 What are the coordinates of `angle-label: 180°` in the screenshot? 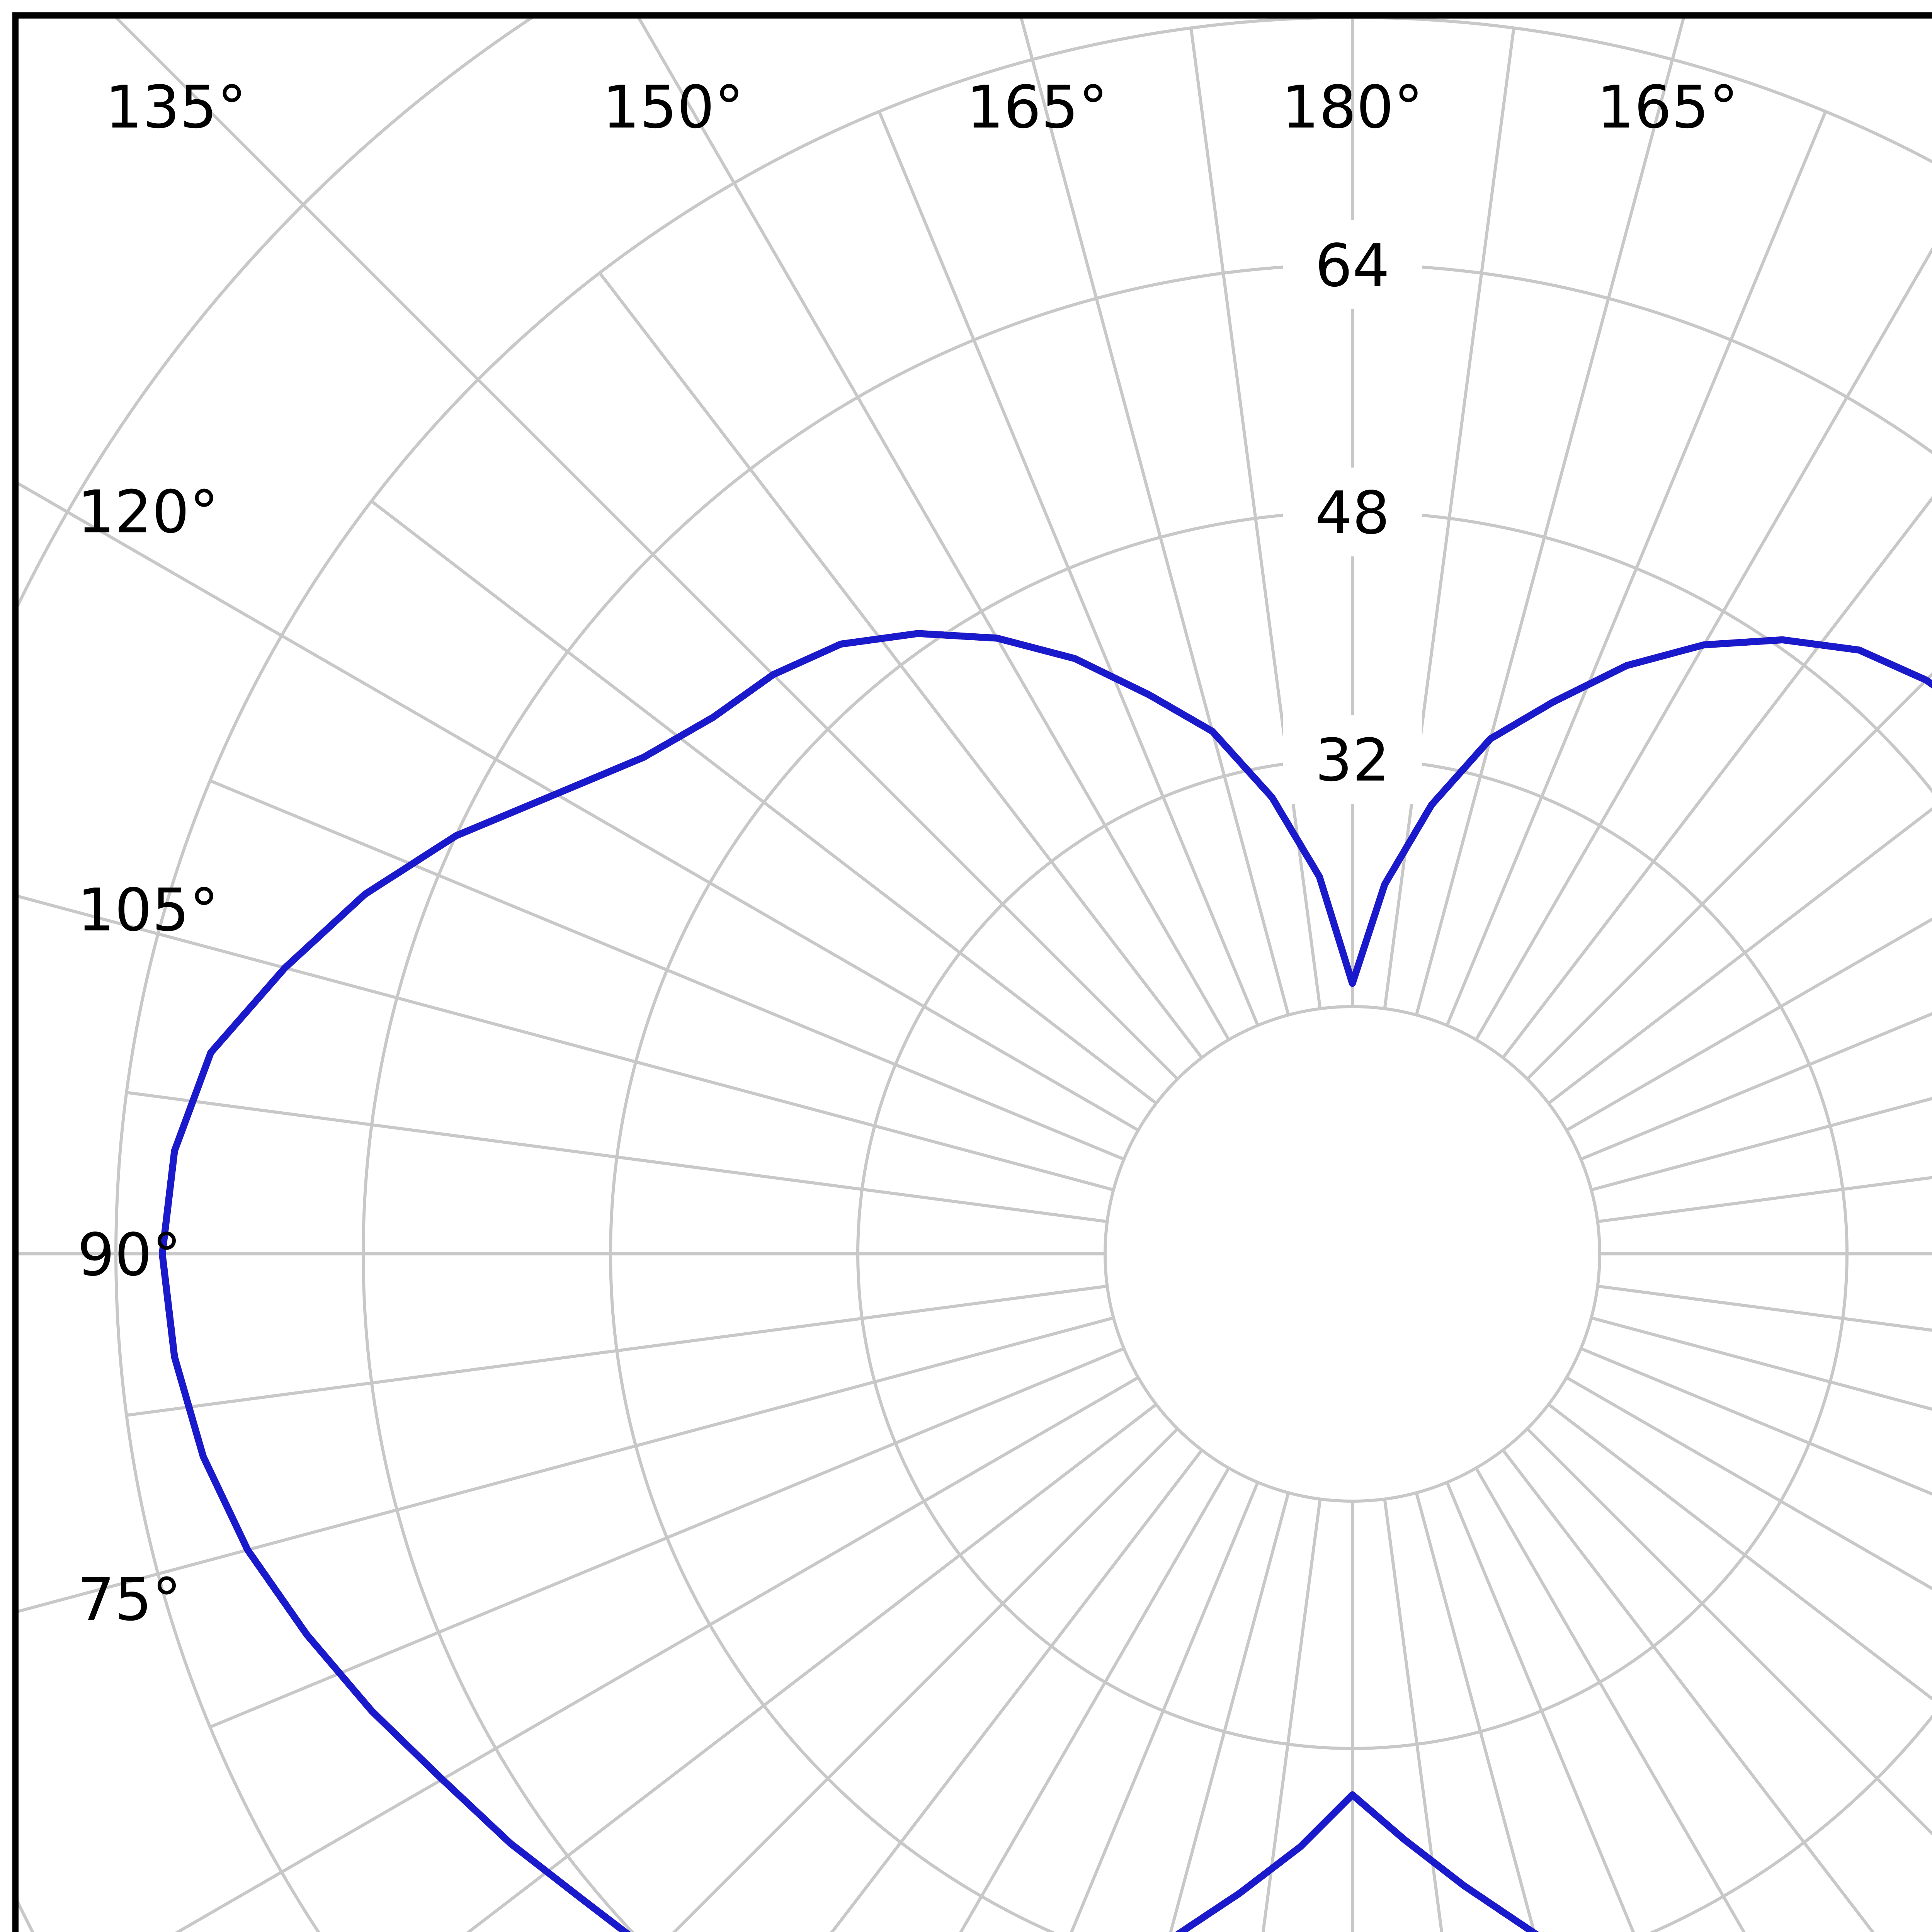 It's located at (1353, 107).